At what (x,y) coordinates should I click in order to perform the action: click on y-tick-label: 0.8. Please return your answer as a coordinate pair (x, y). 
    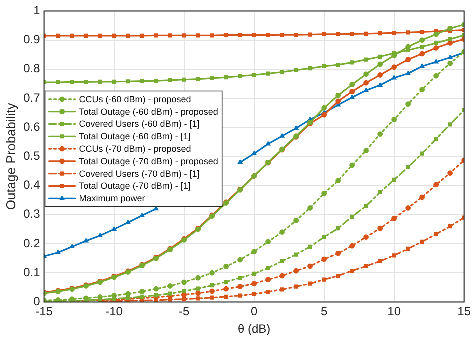
    Looking at the image, I should click on (32, 69).